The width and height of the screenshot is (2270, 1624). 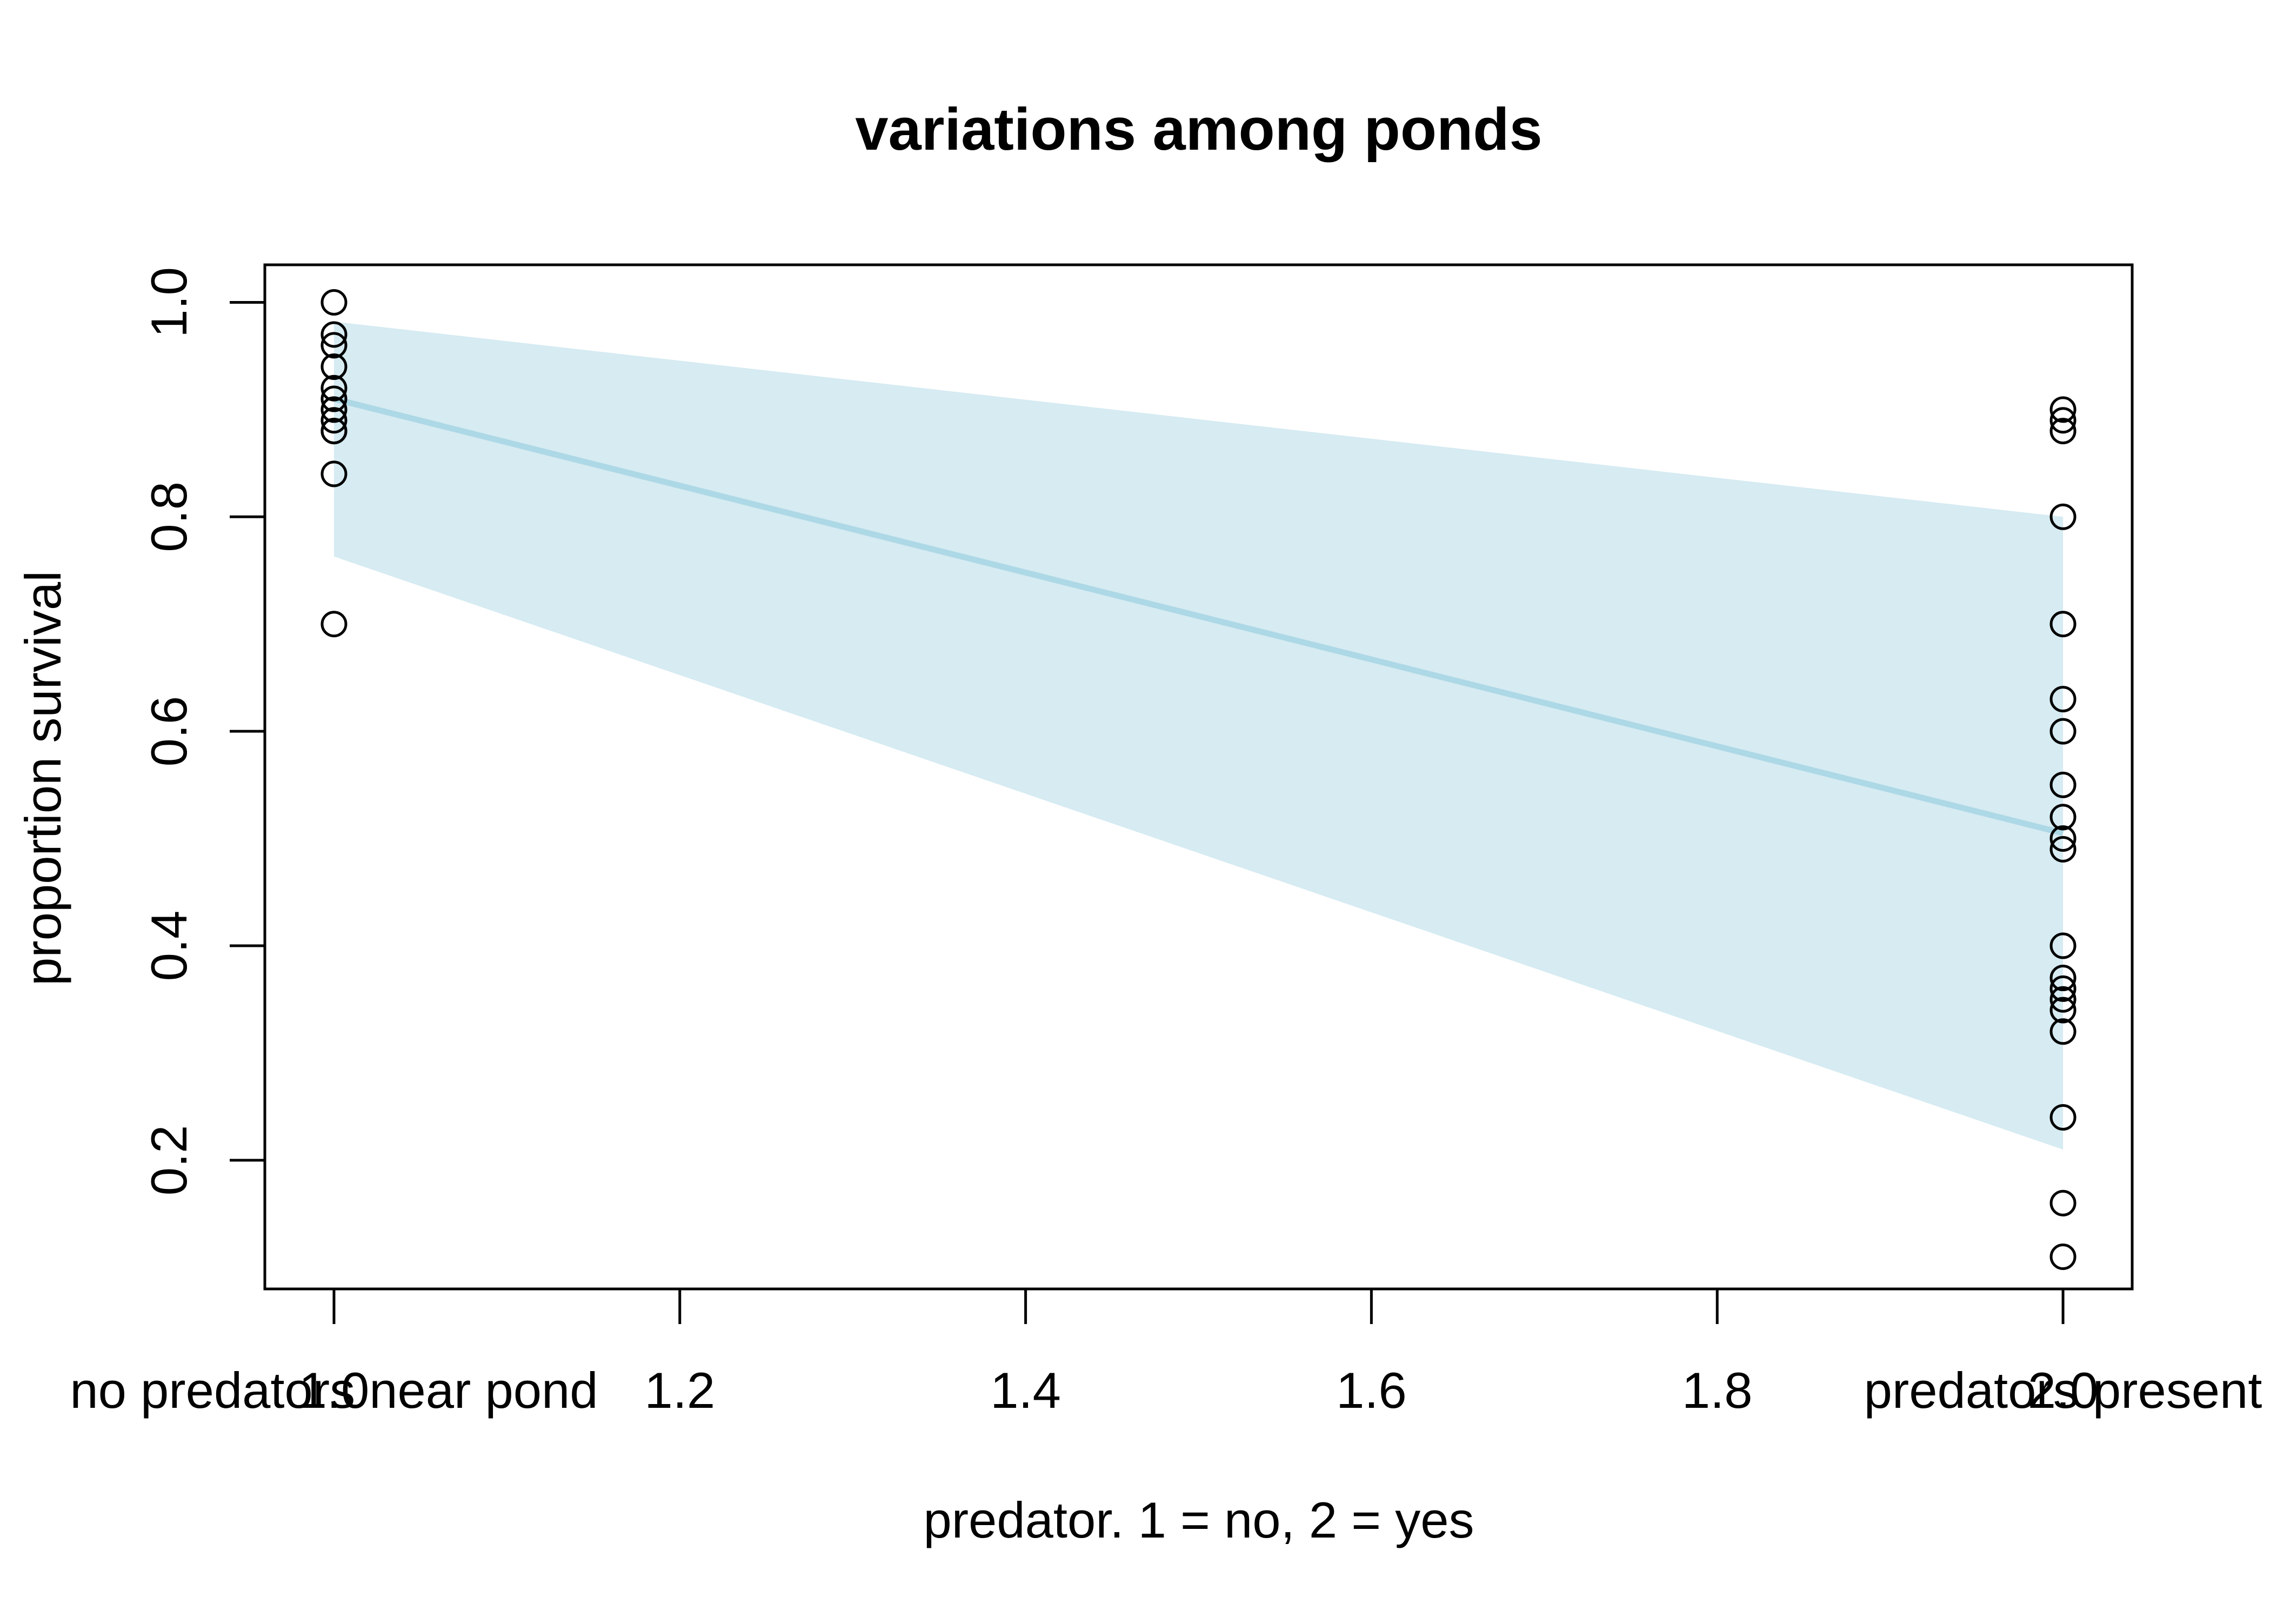 What do you see at coordinates (679, 1390) in the screenshot?
I see `x-tick-label: 1.2` at bounding box center [679, 1390].